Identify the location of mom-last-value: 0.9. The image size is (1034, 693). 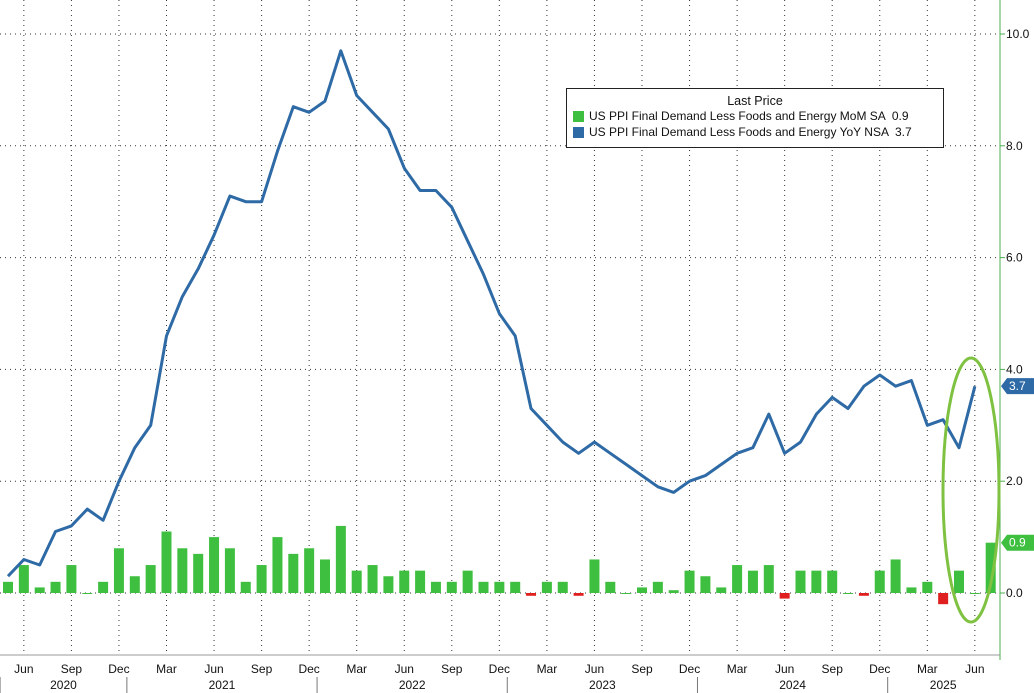
(1017, 542).